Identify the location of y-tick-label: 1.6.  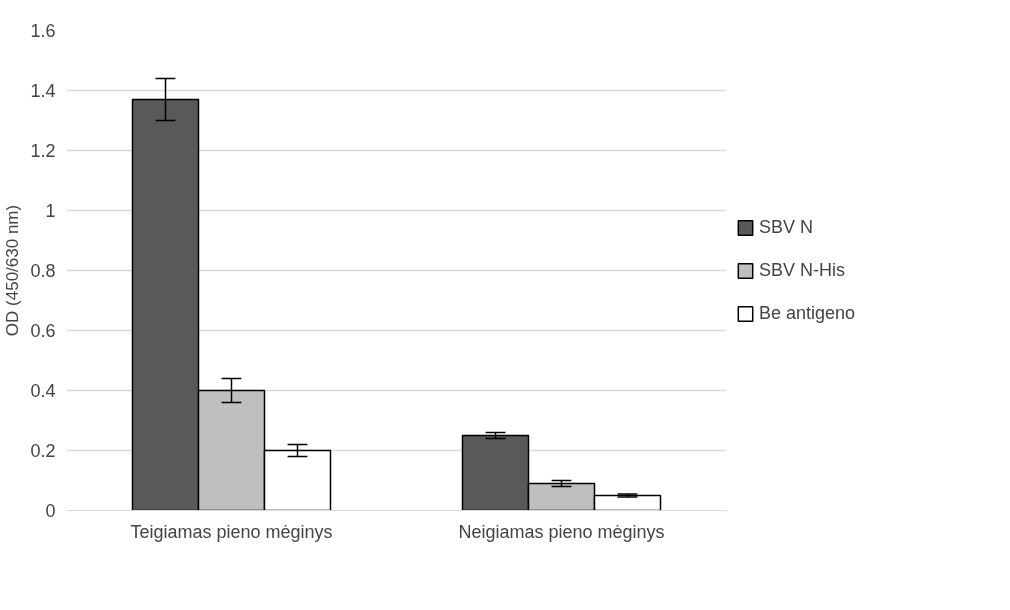
(43, 31).